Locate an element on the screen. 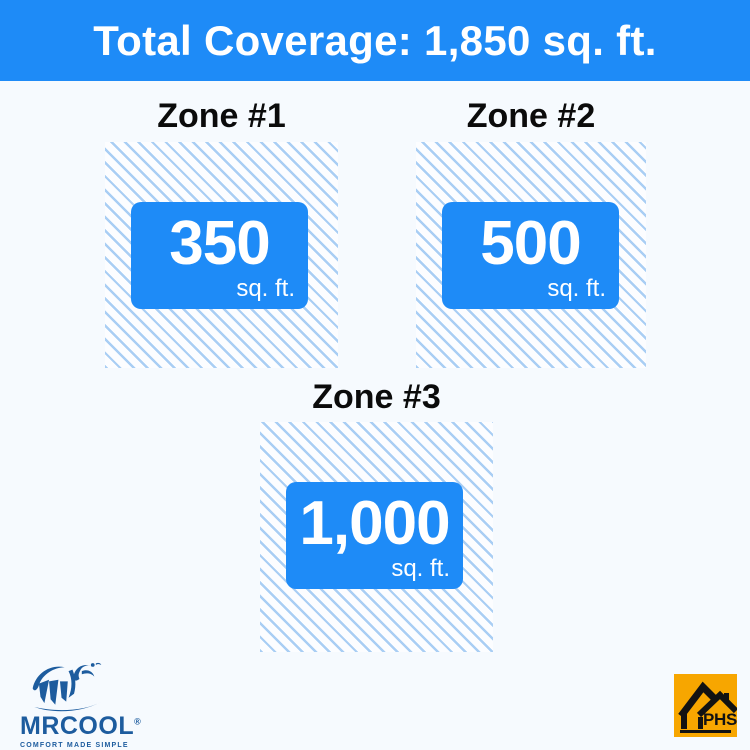  zone-1-area: 350 sq. ft. is located at coordinates (221, 255).